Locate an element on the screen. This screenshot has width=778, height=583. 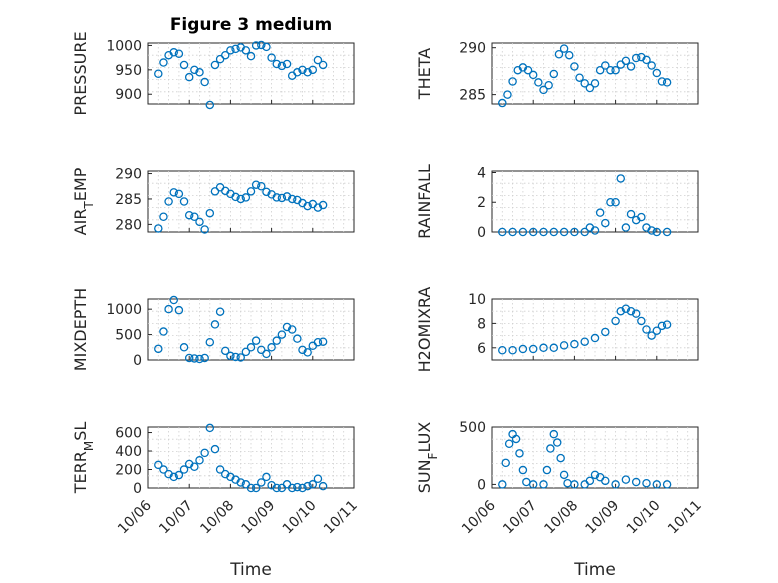
panel-third-left: 0 500 1000 MIXDEPTH is located at coordinates (213, 329).